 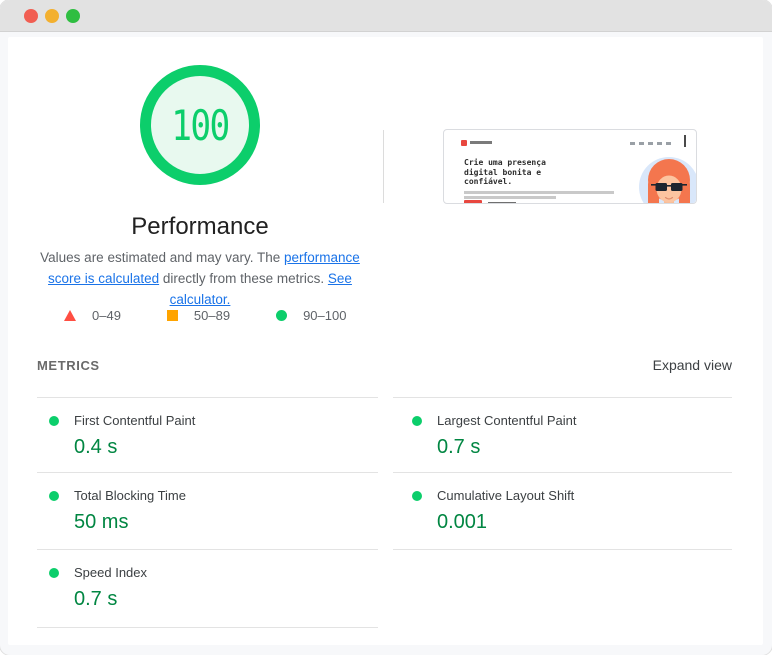 I want to click on site-logo-text, so click(x=481, y=142).